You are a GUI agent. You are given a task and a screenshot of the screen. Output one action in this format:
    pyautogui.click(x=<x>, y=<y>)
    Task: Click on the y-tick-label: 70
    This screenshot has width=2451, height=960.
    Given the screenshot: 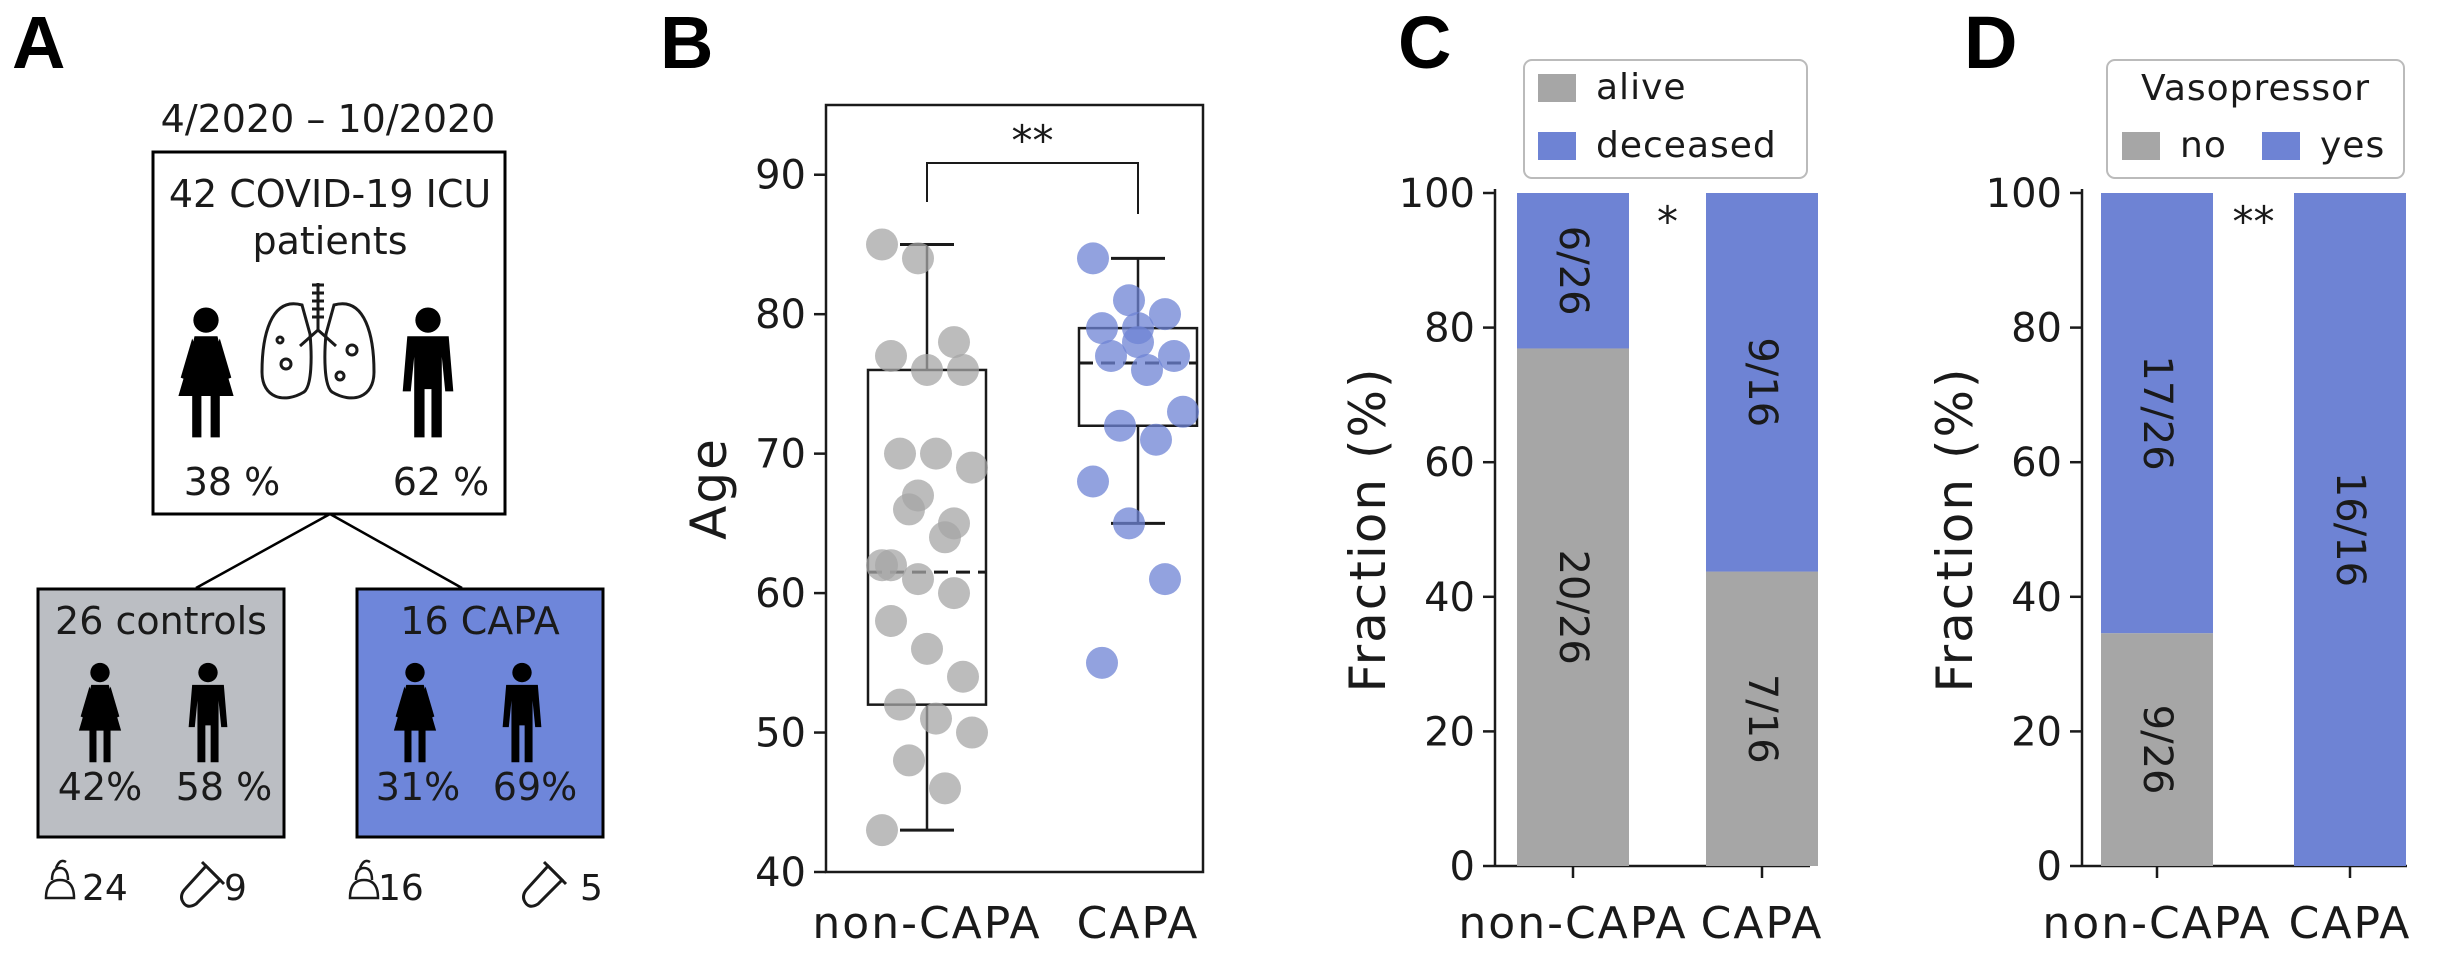 What is the action you would take?
    pyautogui.click(x=780, y=455)
    